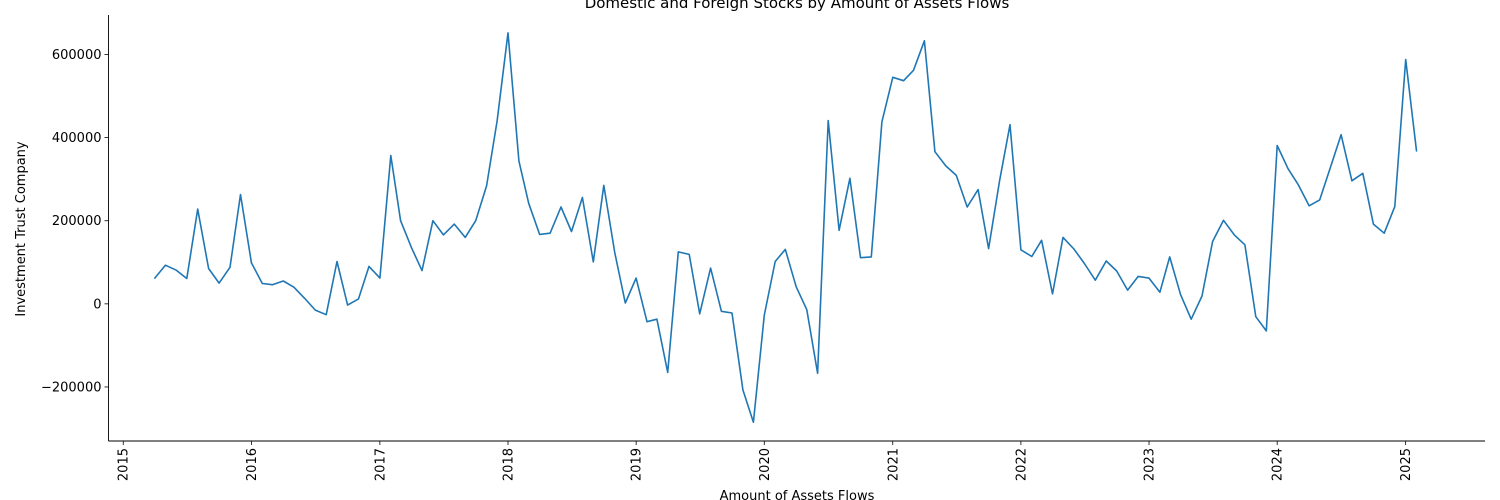 This screenshot has height=500, width=1500. I want to click on x-tick-label: 2015, so click(124, 464).